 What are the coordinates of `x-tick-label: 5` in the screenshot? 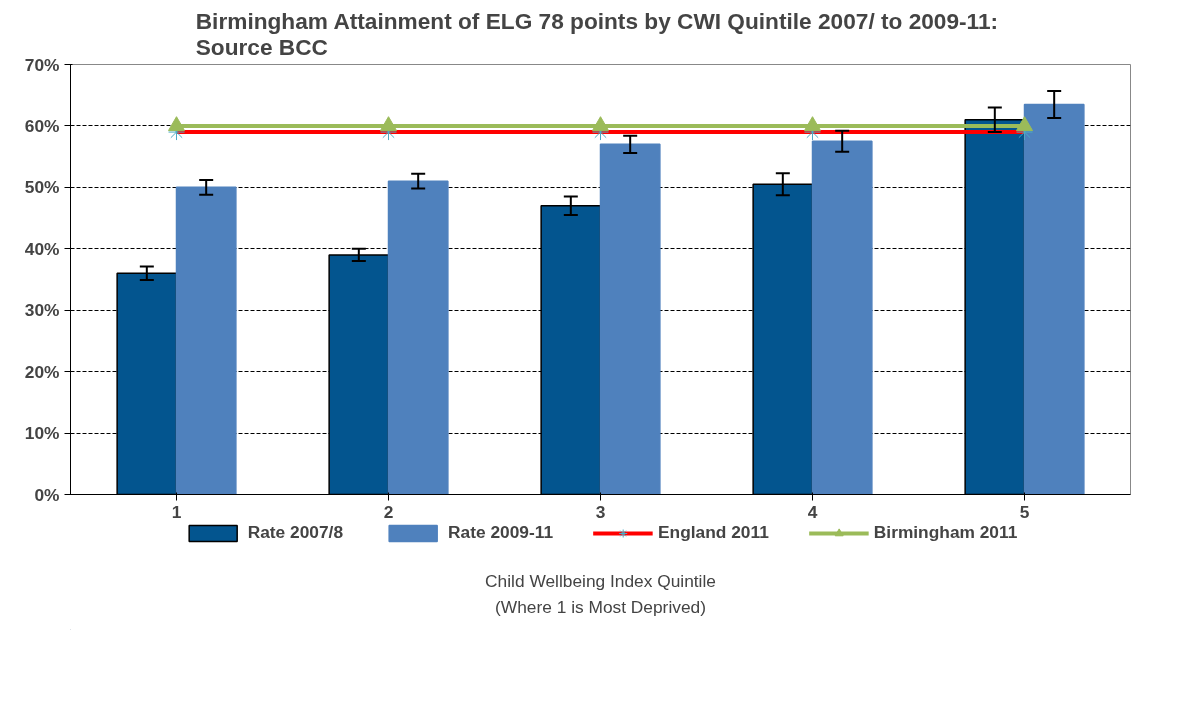 It's located at (1024, 511).